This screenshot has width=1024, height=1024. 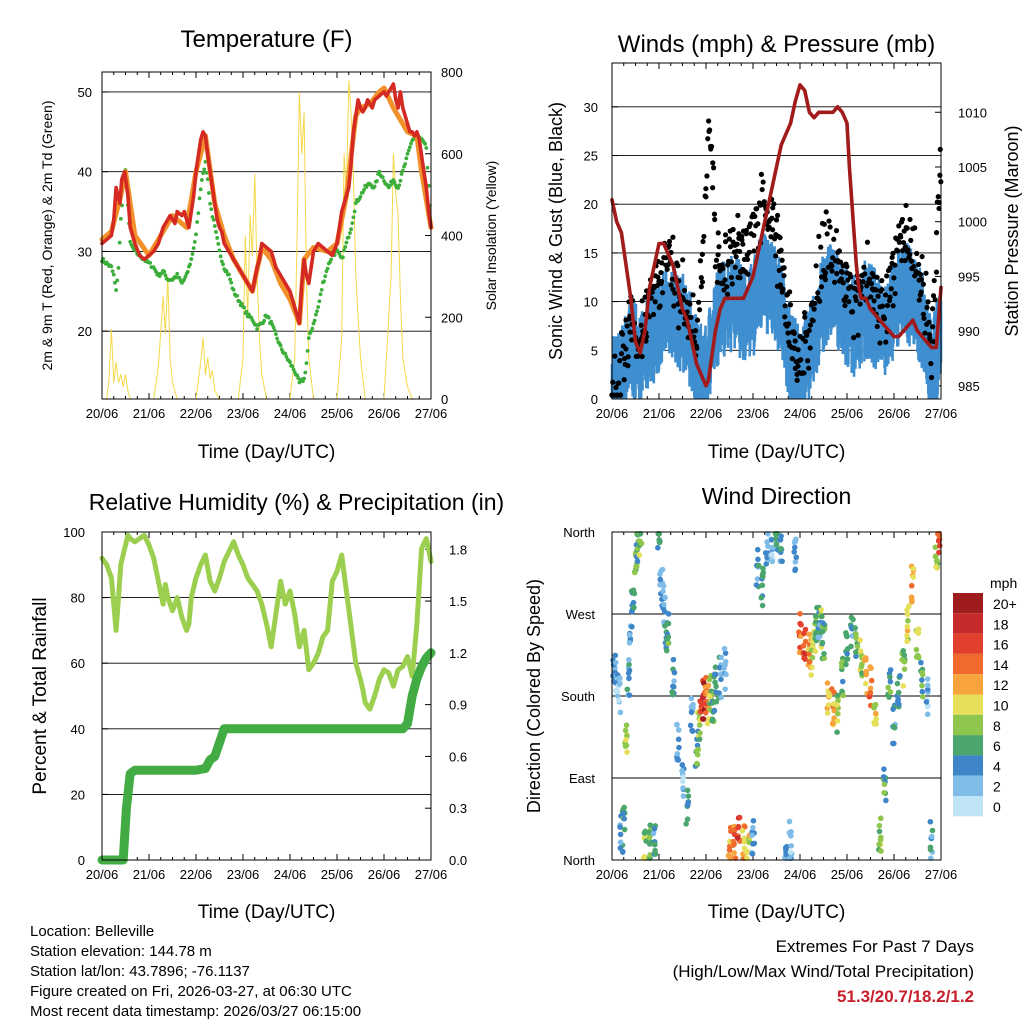 What do you see at coordinates (972, 222) in the screenshot?
I see `y-tick-label-right: 1000` at bounding box center [972, 222].